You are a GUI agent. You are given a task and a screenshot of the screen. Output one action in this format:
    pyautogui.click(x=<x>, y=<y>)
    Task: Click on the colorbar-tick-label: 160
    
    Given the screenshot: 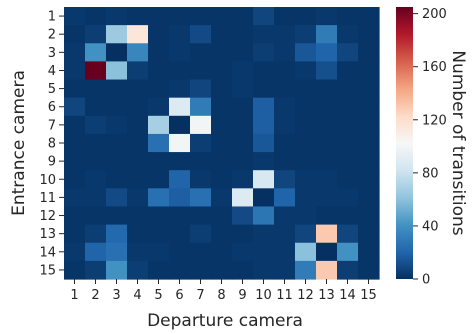 What is the action you would take?
    pyautogui.click(x=434, y=67)
    